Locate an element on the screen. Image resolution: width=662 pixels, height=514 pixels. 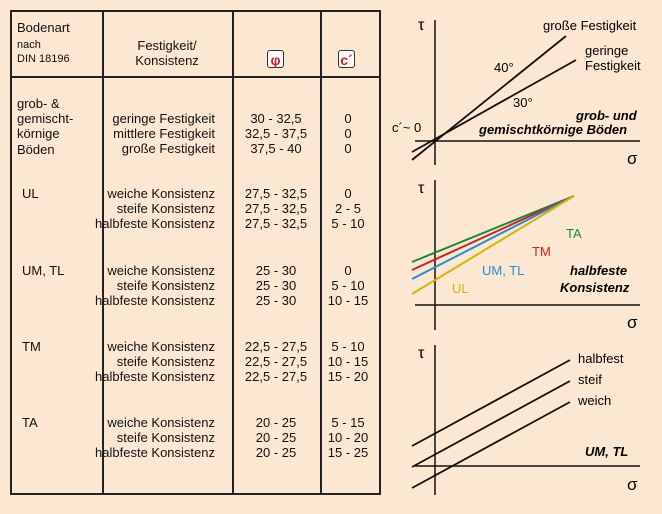
cohesion-symbol-box: c´ is located at coordinates (346, 59).